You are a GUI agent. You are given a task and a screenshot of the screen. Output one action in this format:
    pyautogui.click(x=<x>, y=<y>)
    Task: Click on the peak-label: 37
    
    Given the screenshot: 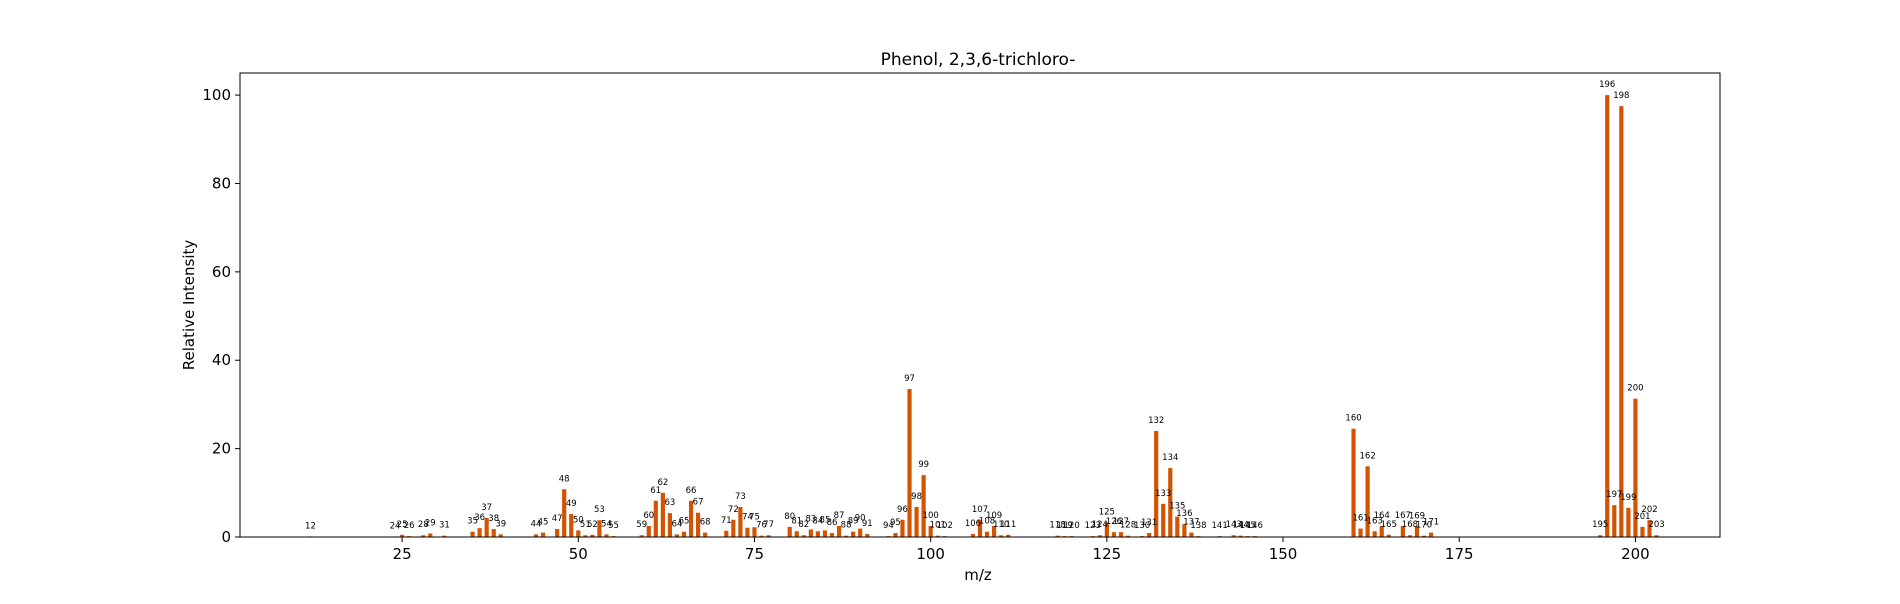 What is the action you would take?
    pyautogui.click(x=486, y=508)
    